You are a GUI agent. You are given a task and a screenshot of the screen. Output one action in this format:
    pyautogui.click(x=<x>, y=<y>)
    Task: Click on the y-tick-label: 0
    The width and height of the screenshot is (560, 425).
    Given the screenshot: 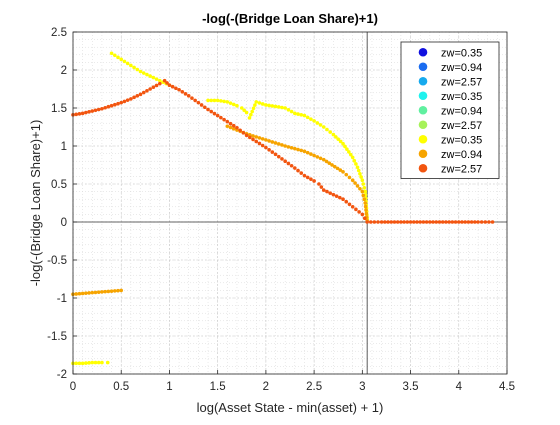 What is the action you would take?
    pyautogui.click(x=64, y=223)
    